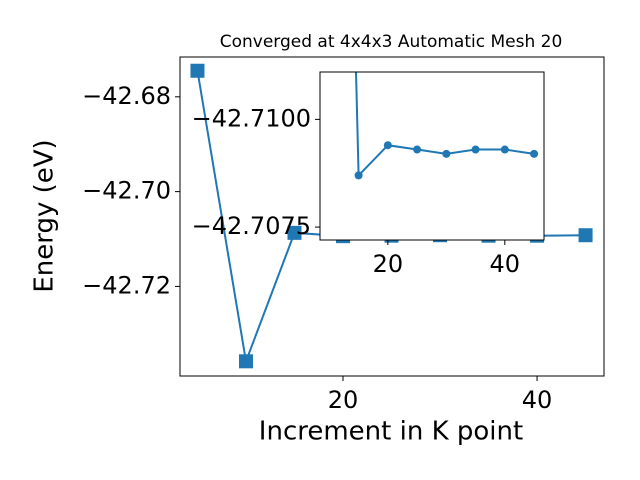 This screenshot has width=640, height=480. Describe the element at coordinates (251, 118) in the screenshot. I see `y-tick-label: −42.7100` at that location.